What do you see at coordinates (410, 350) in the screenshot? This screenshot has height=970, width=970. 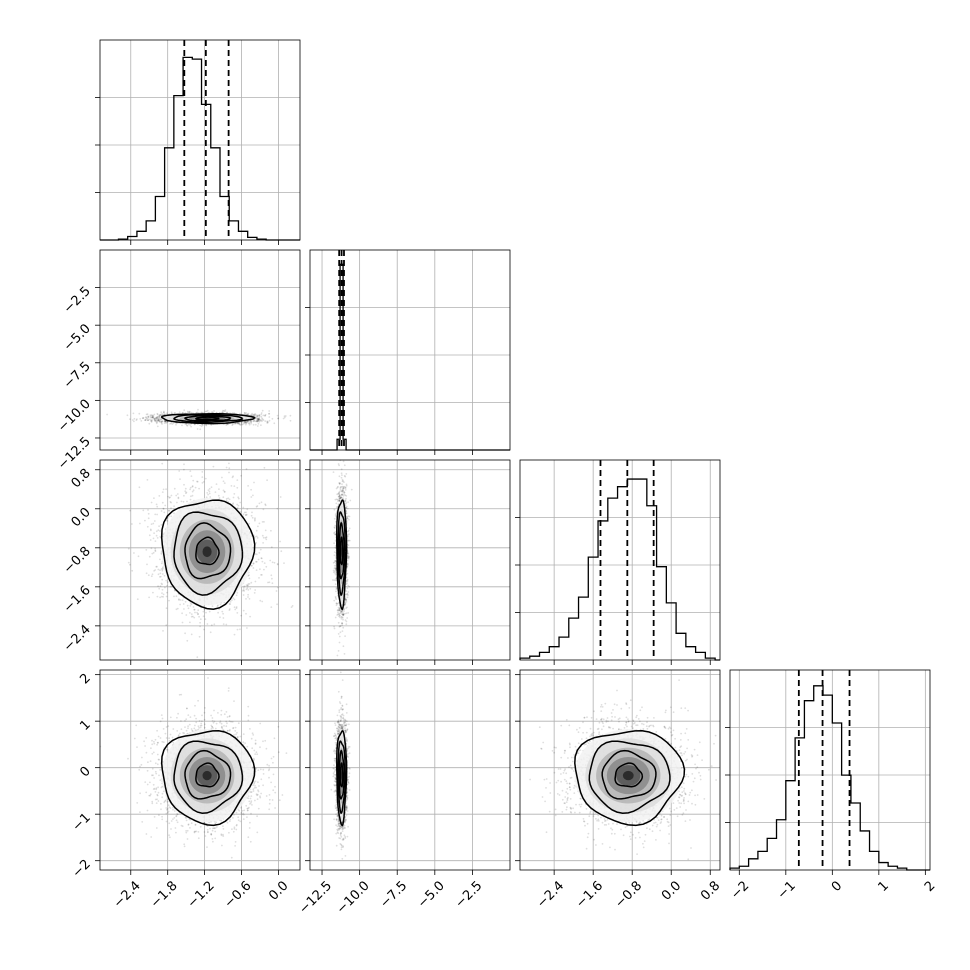 I see `axes-frame` at bounding box center [410, 350].